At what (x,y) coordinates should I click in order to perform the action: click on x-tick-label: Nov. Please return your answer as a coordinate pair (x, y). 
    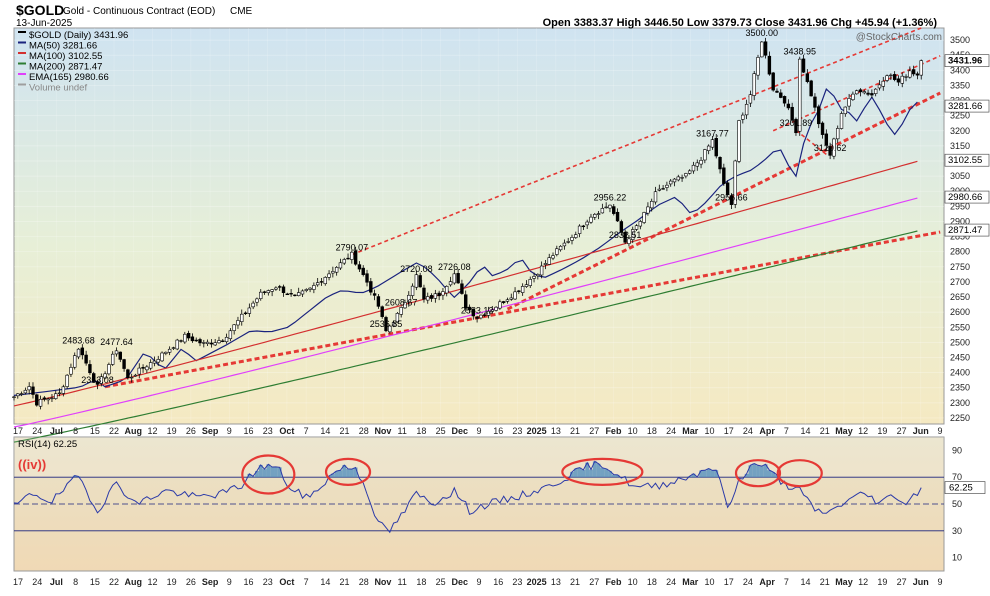
    Looking at the image, I should click on (382, 431).